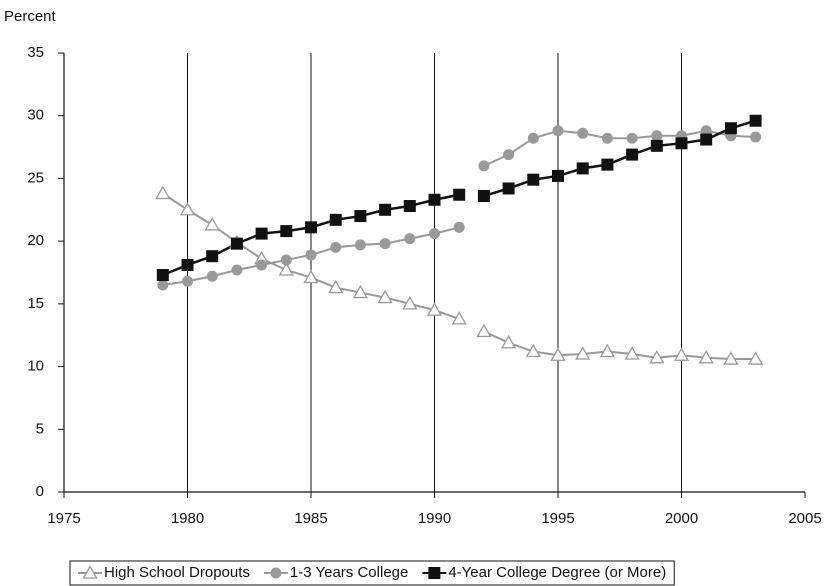 This screenshot has height=586, width=825. What do you see at coordinates (35, 240) in the screenshot?
I see `y-tick-label: 20` at bounding box center [35, 240].